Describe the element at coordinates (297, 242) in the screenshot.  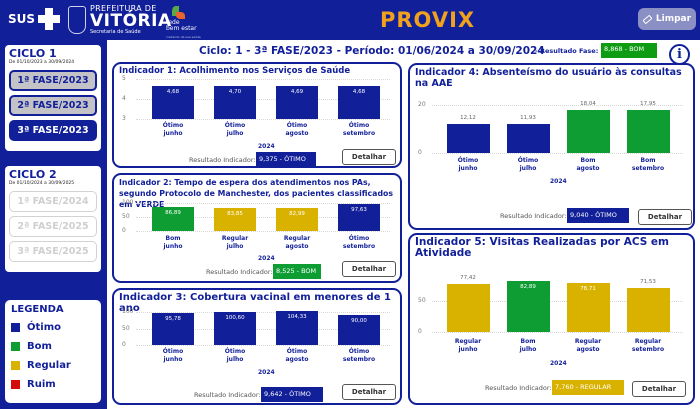
I see `x-axis-label: Regular agosto` at that location.